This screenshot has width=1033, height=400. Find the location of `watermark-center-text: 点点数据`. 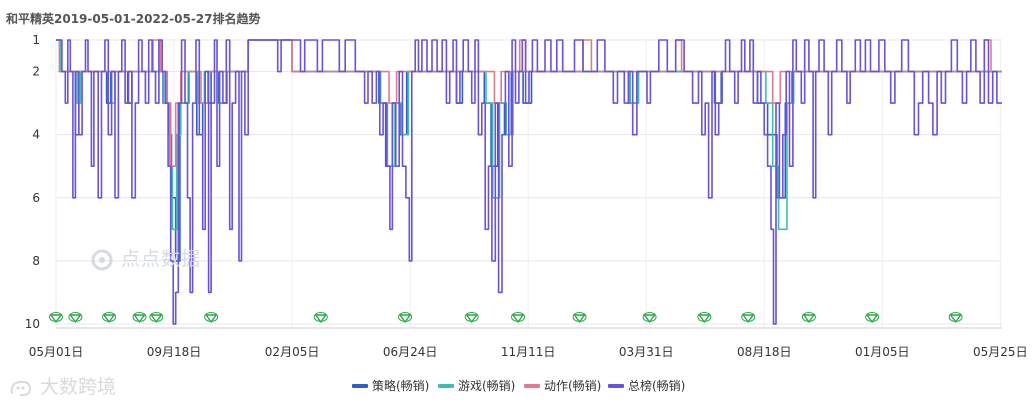

watermark-center-text: 点点数据 is located at coordinates (161, 259).